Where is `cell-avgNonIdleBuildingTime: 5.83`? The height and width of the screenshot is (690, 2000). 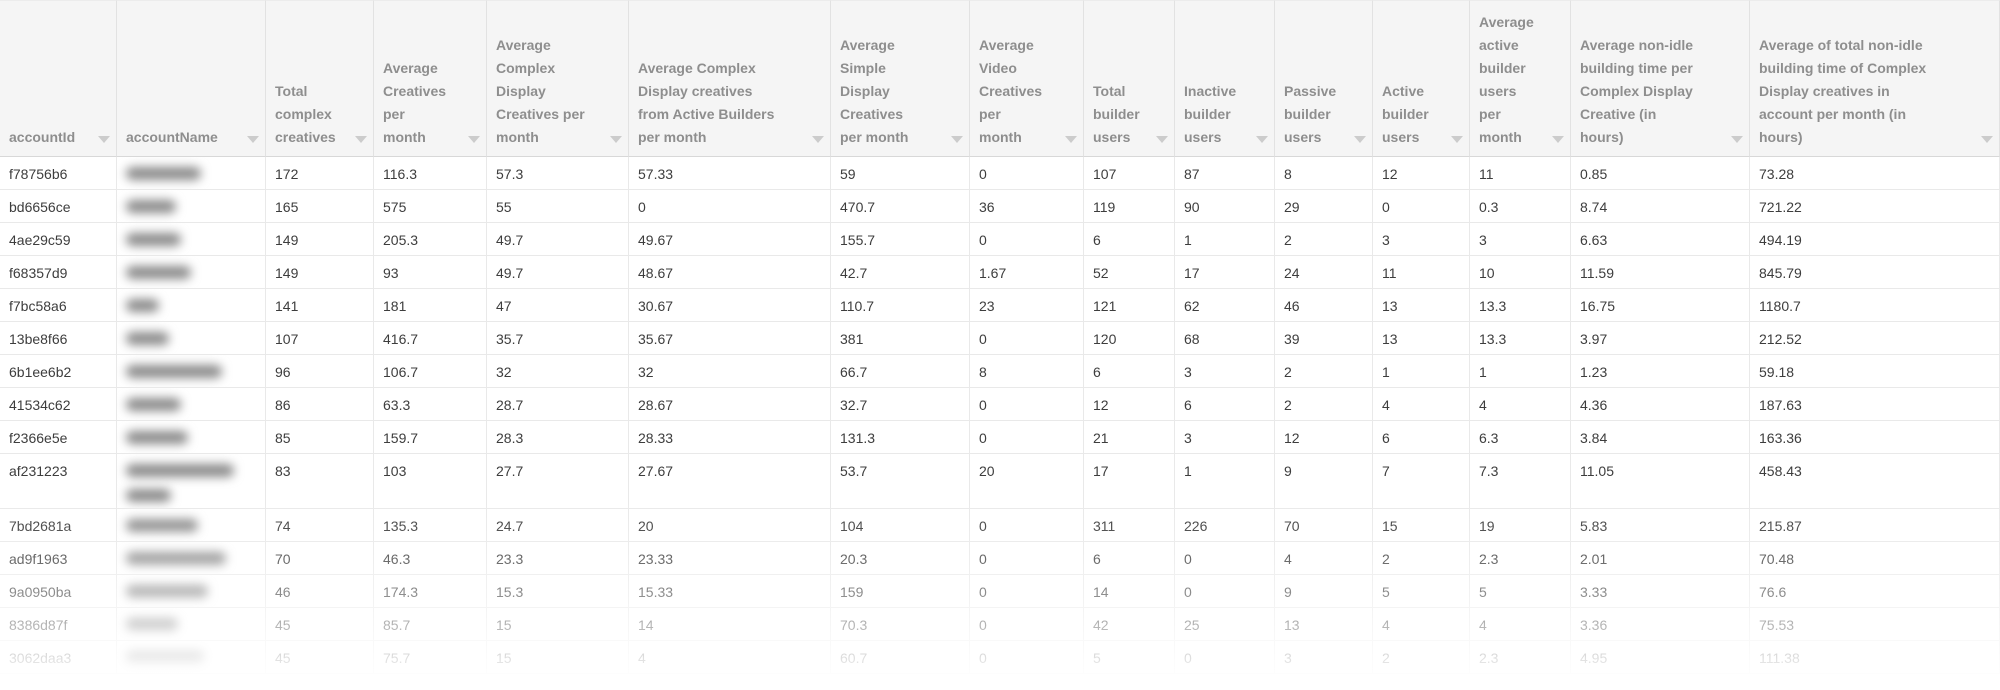 cell-avgNonIdleBuildingTime: 5.83 is located at coordinates (1660, 525).